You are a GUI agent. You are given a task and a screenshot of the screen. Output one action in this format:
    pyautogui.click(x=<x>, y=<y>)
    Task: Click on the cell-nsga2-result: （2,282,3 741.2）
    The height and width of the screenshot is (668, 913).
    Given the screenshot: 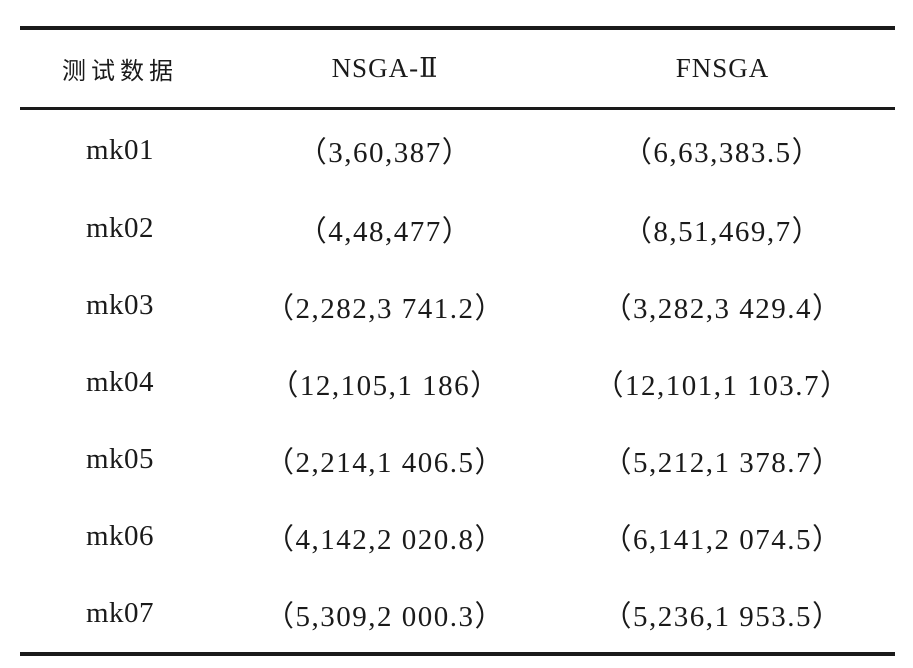 What is the action you would take?
    pyautogui.click(x=384, y=308)
    